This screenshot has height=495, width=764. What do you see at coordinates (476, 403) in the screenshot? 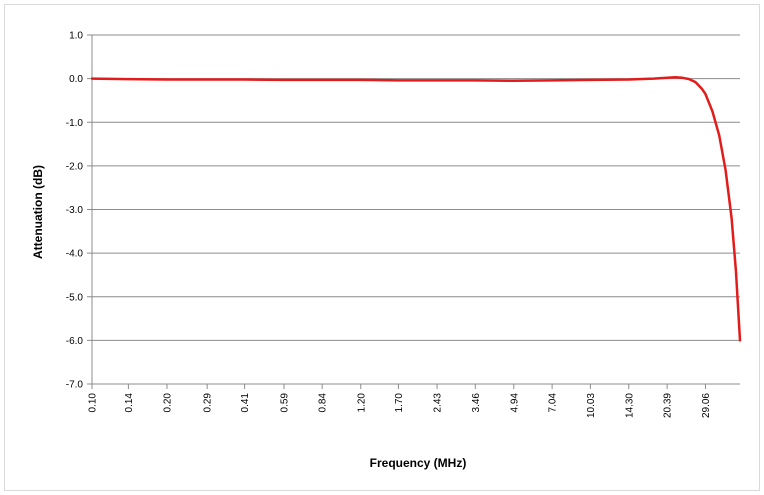
I see `x-tick-label: 3.46` at bounding box center [476, 403].